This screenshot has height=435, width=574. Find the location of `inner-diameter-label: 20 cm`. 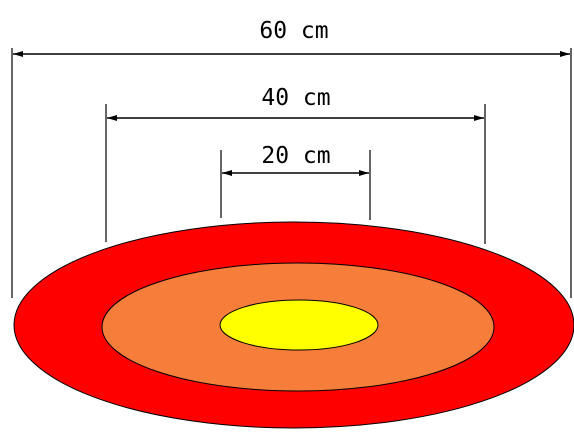

inner-diameter-label: 20 cm is located at coordinates (295, 156).